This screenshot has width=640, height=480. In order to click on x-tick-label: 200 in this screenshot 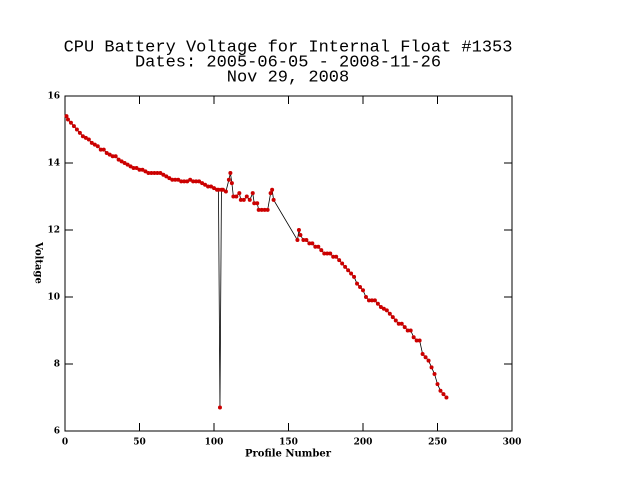, I will do `click(363, 443)`.